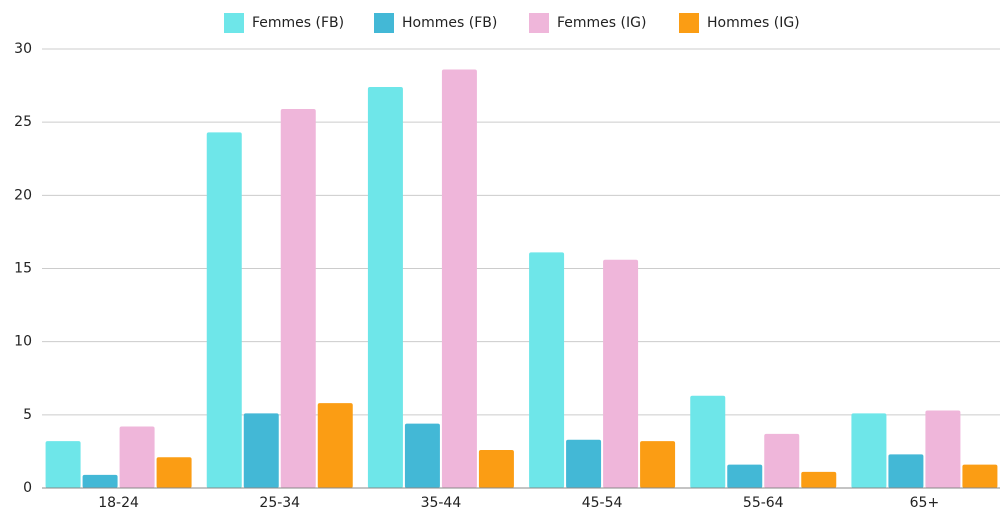 This screenshot has width=1006, height=509. What do you see at coordinates (23, 122) in the screenshot?
I see `y-tick-label: 25` at bounding box center [23, 122].